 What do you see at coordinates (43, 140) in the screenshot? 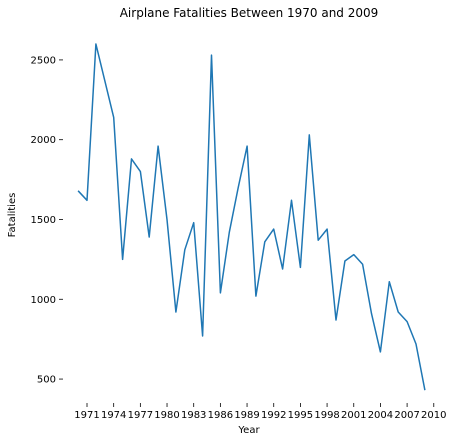
I see `y-tick-label: 2000` at bounding box center [43, 140].